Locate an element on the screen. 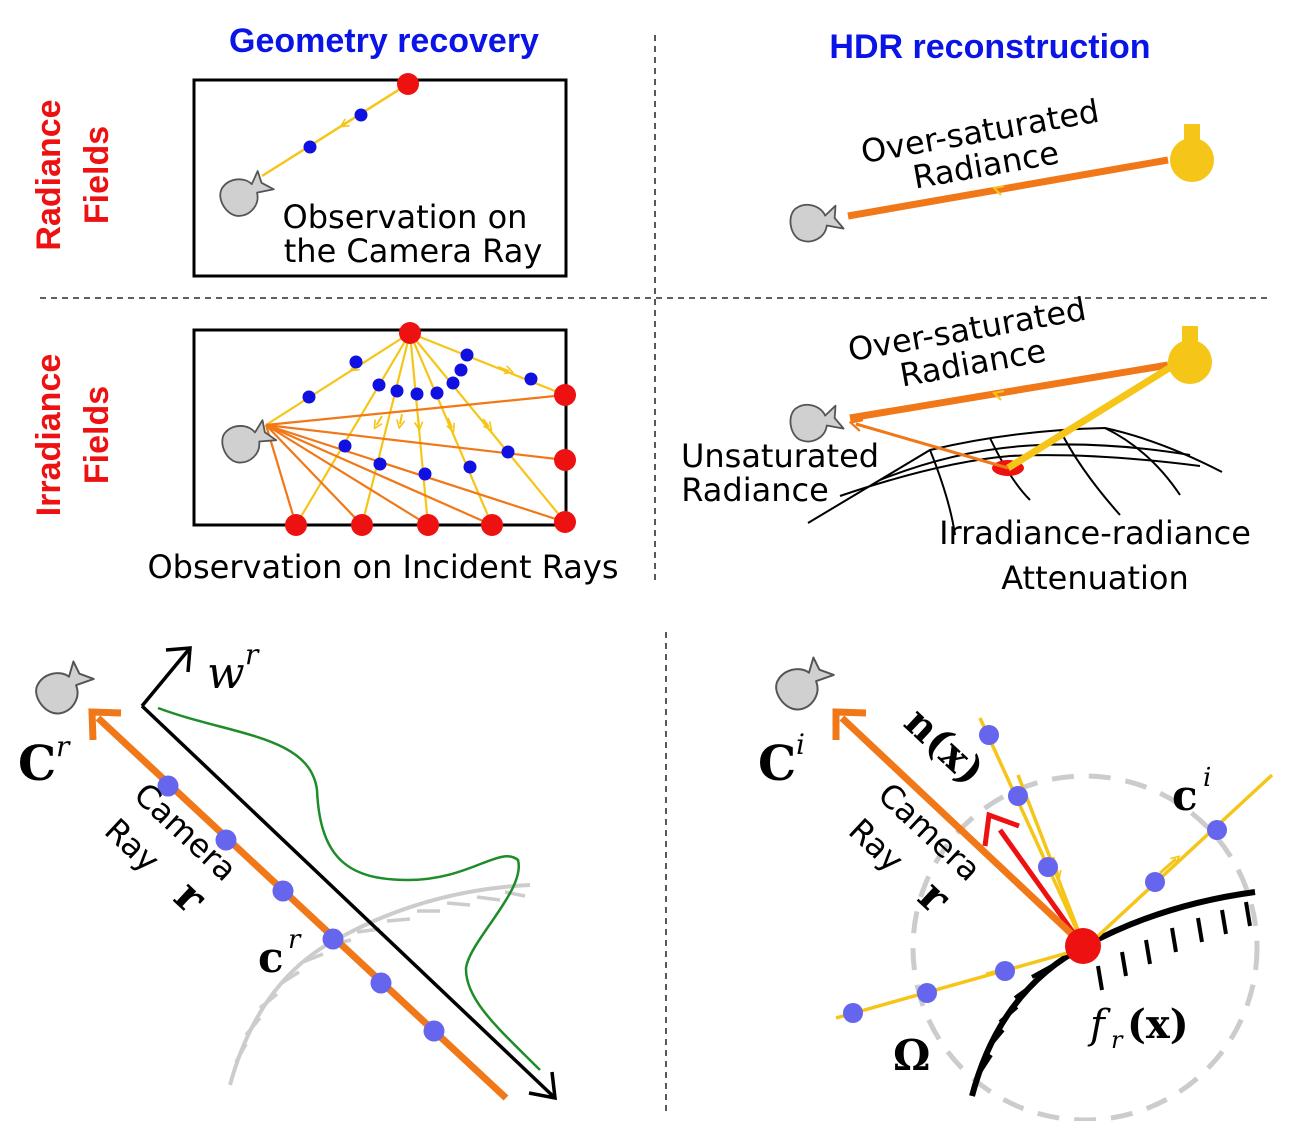 The width and height of the screenshot is (1306, 1121). brdf-label: f r (x) is located at coordinates (1138, 1027).